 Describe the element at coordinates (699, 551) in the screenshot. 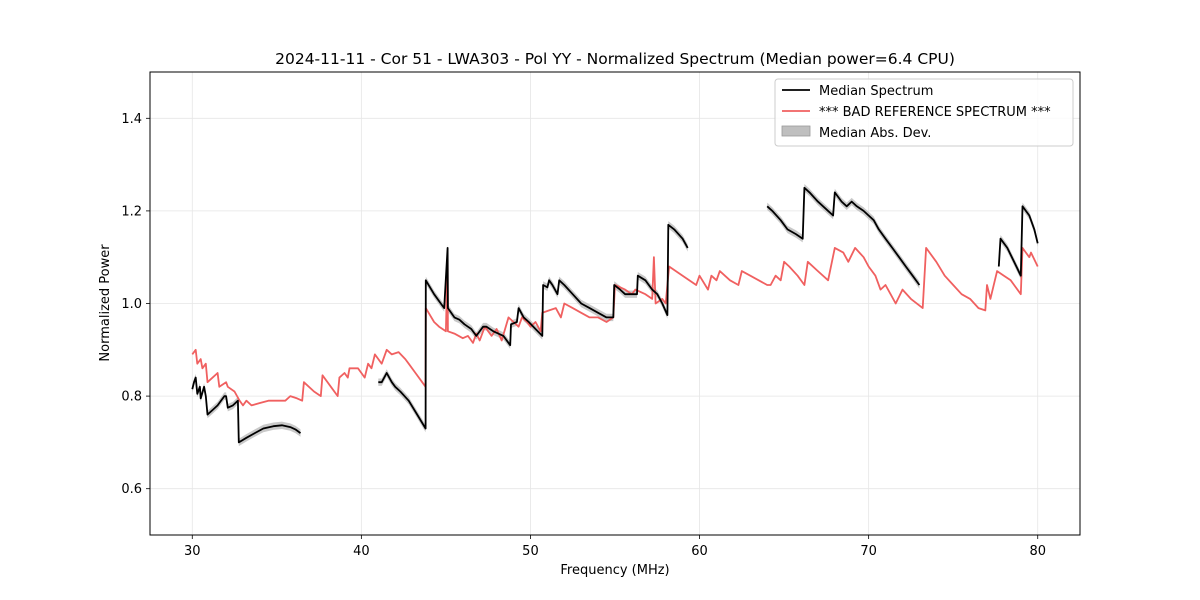

I see `x-tick-label: 60` at that location.